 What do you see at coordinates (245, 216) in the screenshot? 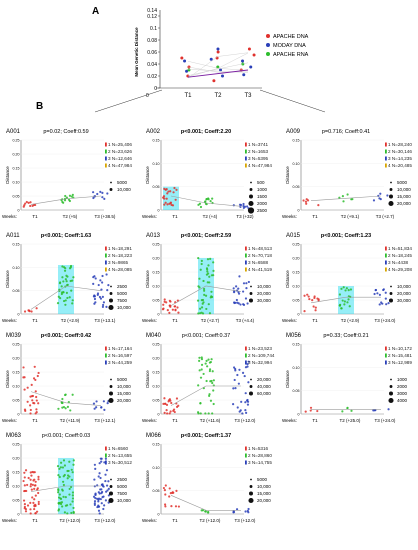
I see `x-tick-label: T3 (+32)` at bounding box center [245, 216].